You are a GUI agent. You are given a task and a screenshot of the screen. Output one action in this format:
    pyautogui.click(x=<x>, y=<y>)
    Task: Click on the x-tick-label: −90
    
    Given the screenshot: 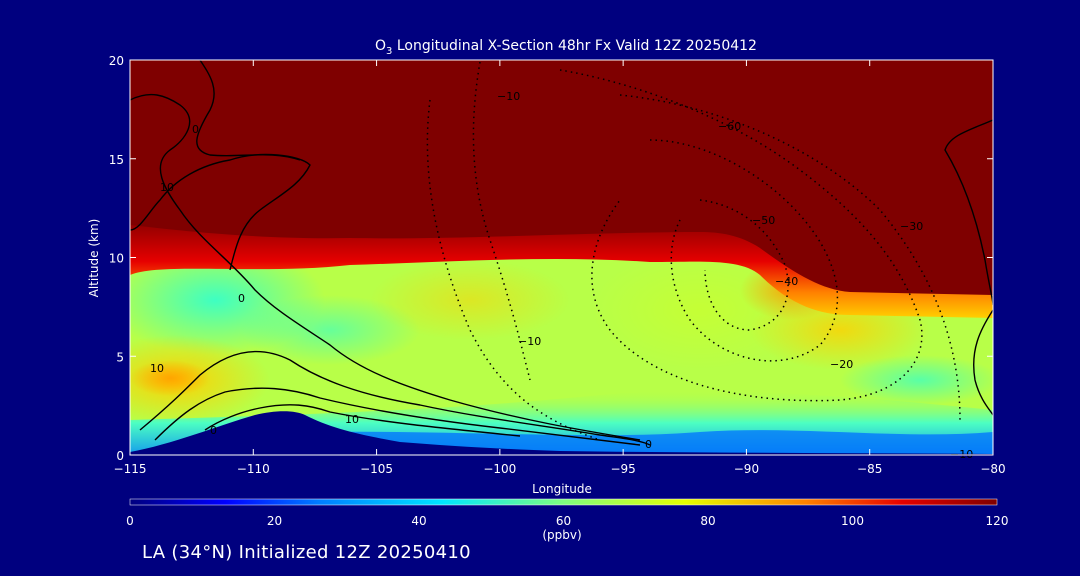 What is the action you would take?
    pyautogui.click(x=746, y=469)
    